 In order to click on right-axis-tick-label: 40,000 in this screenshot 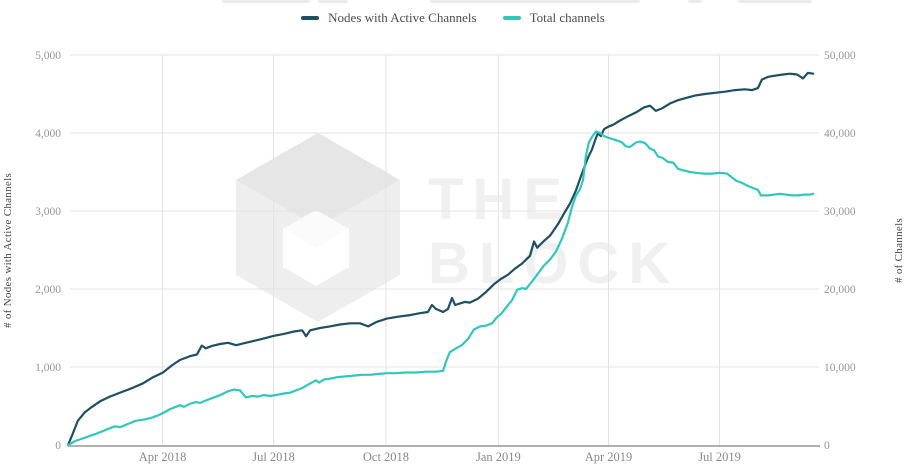, I will do `click(840, 134)`.